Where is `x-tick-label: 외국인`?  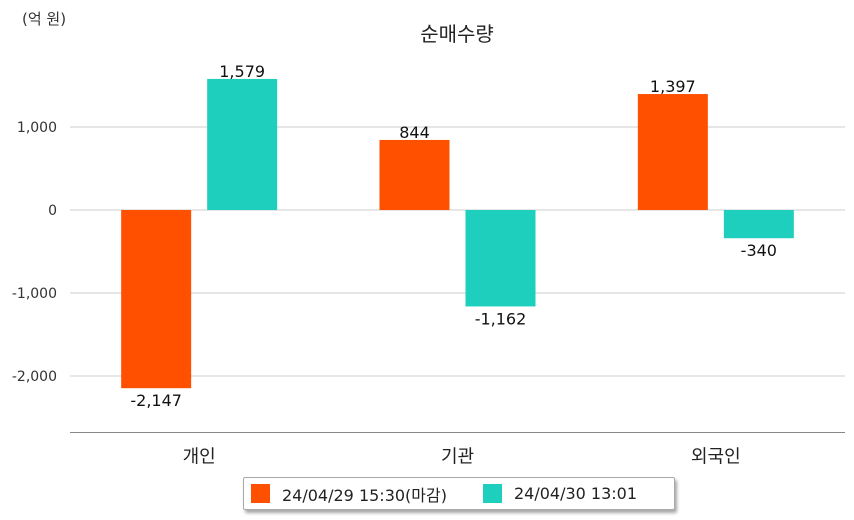 x-tick-label: 외국인 is located at coordinates (716, 456).